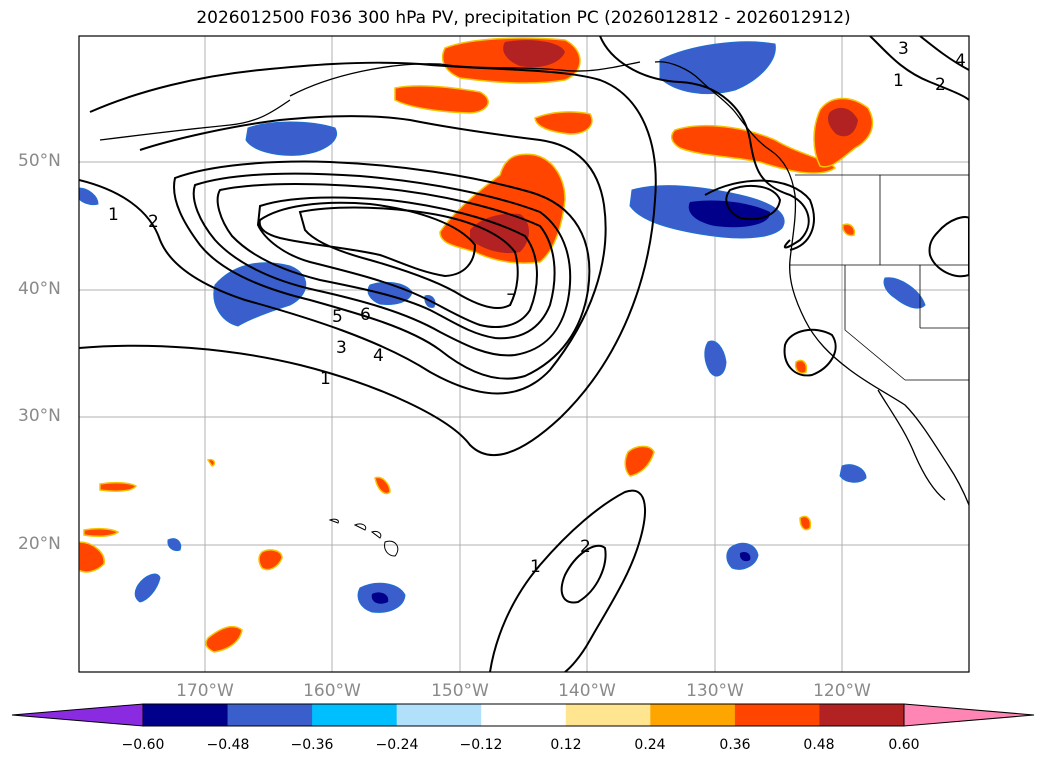 The image size is (1047, 765). What do you see at coordinates (39, 416) in the screenshot?
I see `lat-label-30n: 30°N` at bounding box center [39, 416].